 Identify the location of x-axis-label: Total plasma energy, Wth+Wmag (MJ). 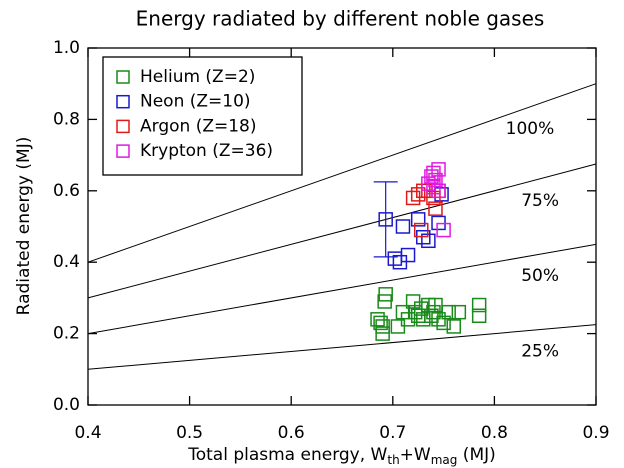
(341, 456).